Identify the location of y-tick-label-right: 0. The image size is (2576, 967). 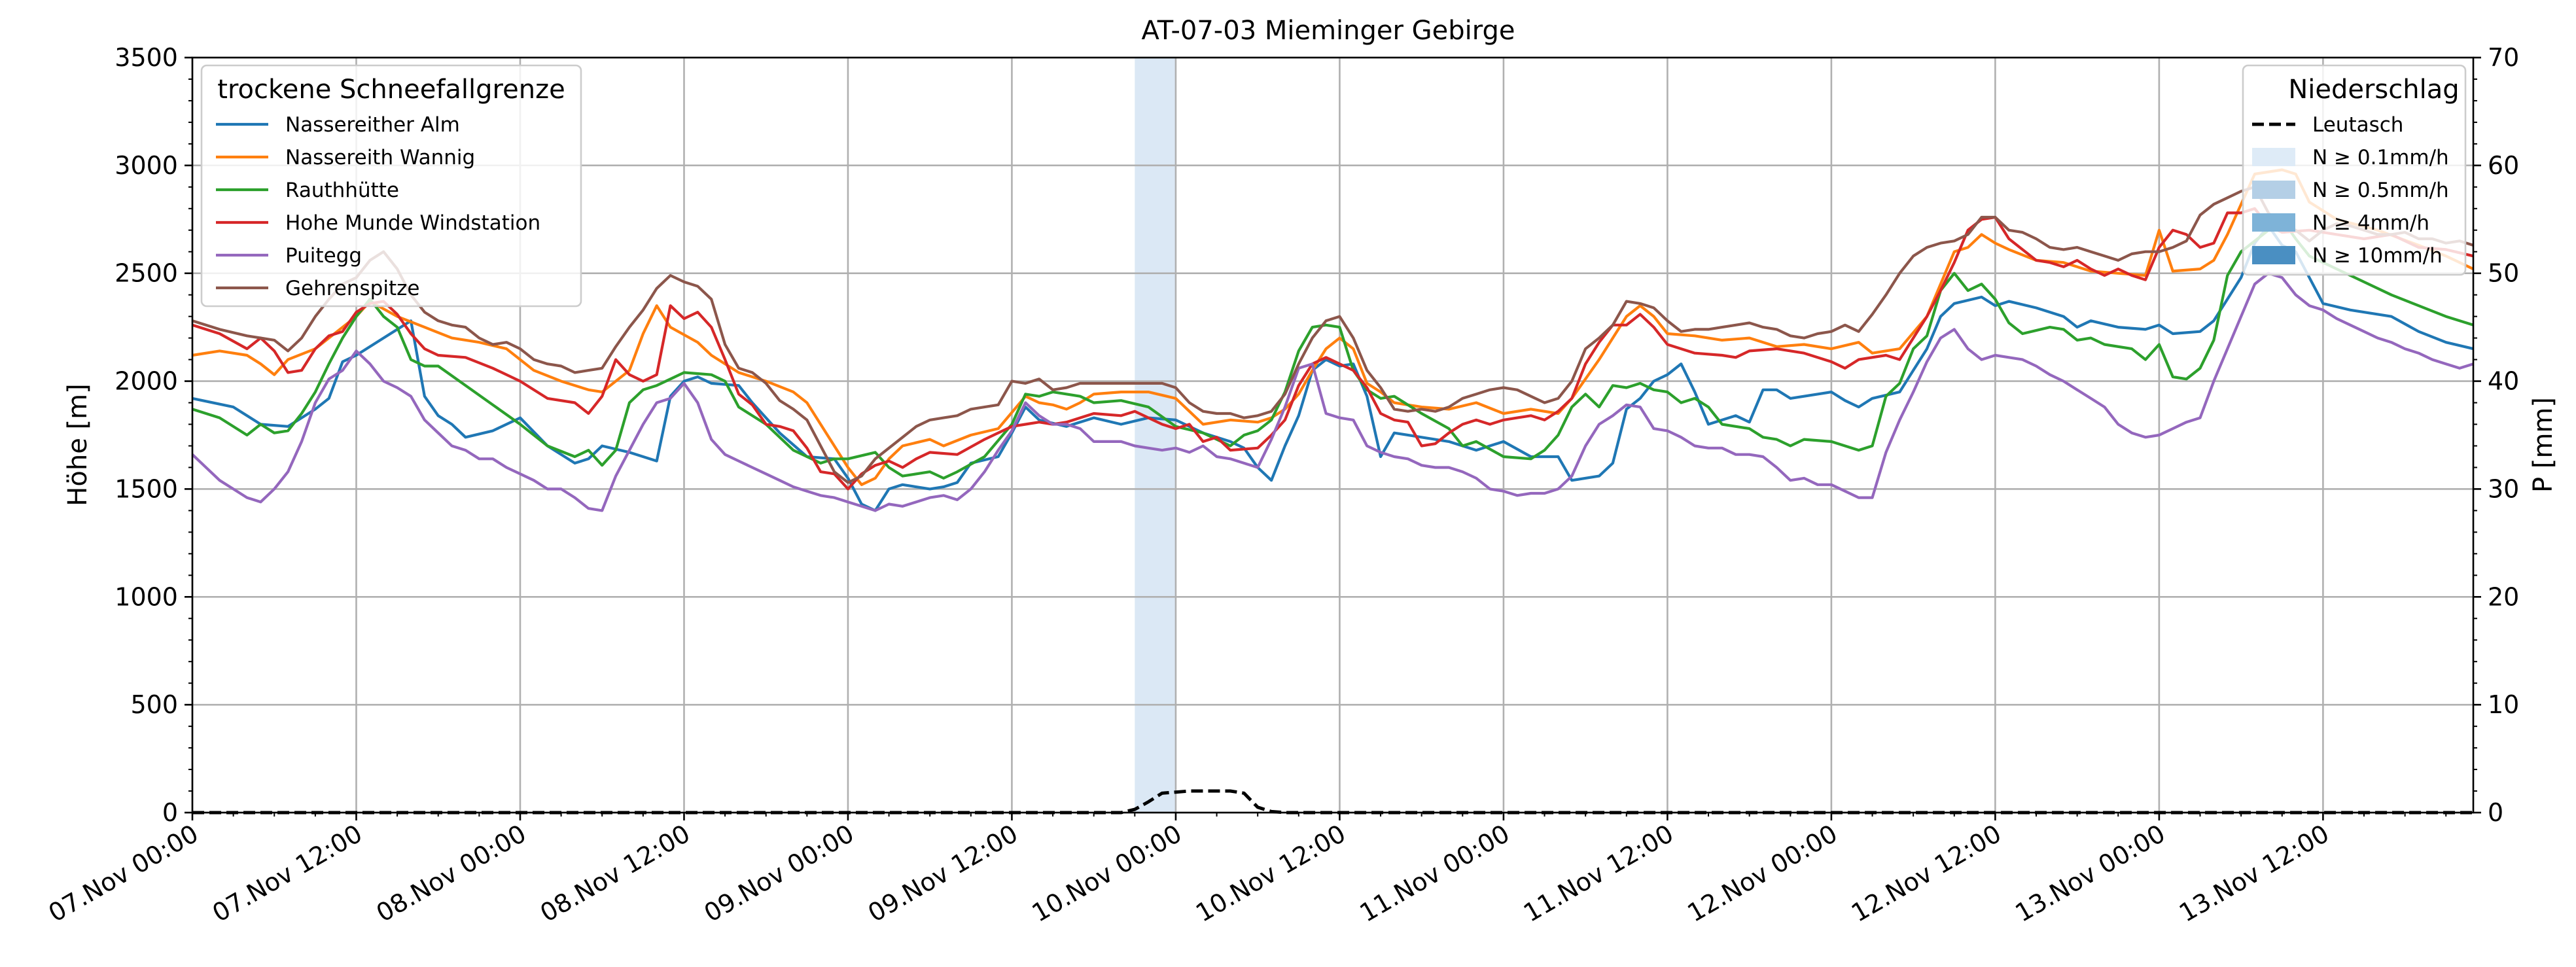
(2495, 812).